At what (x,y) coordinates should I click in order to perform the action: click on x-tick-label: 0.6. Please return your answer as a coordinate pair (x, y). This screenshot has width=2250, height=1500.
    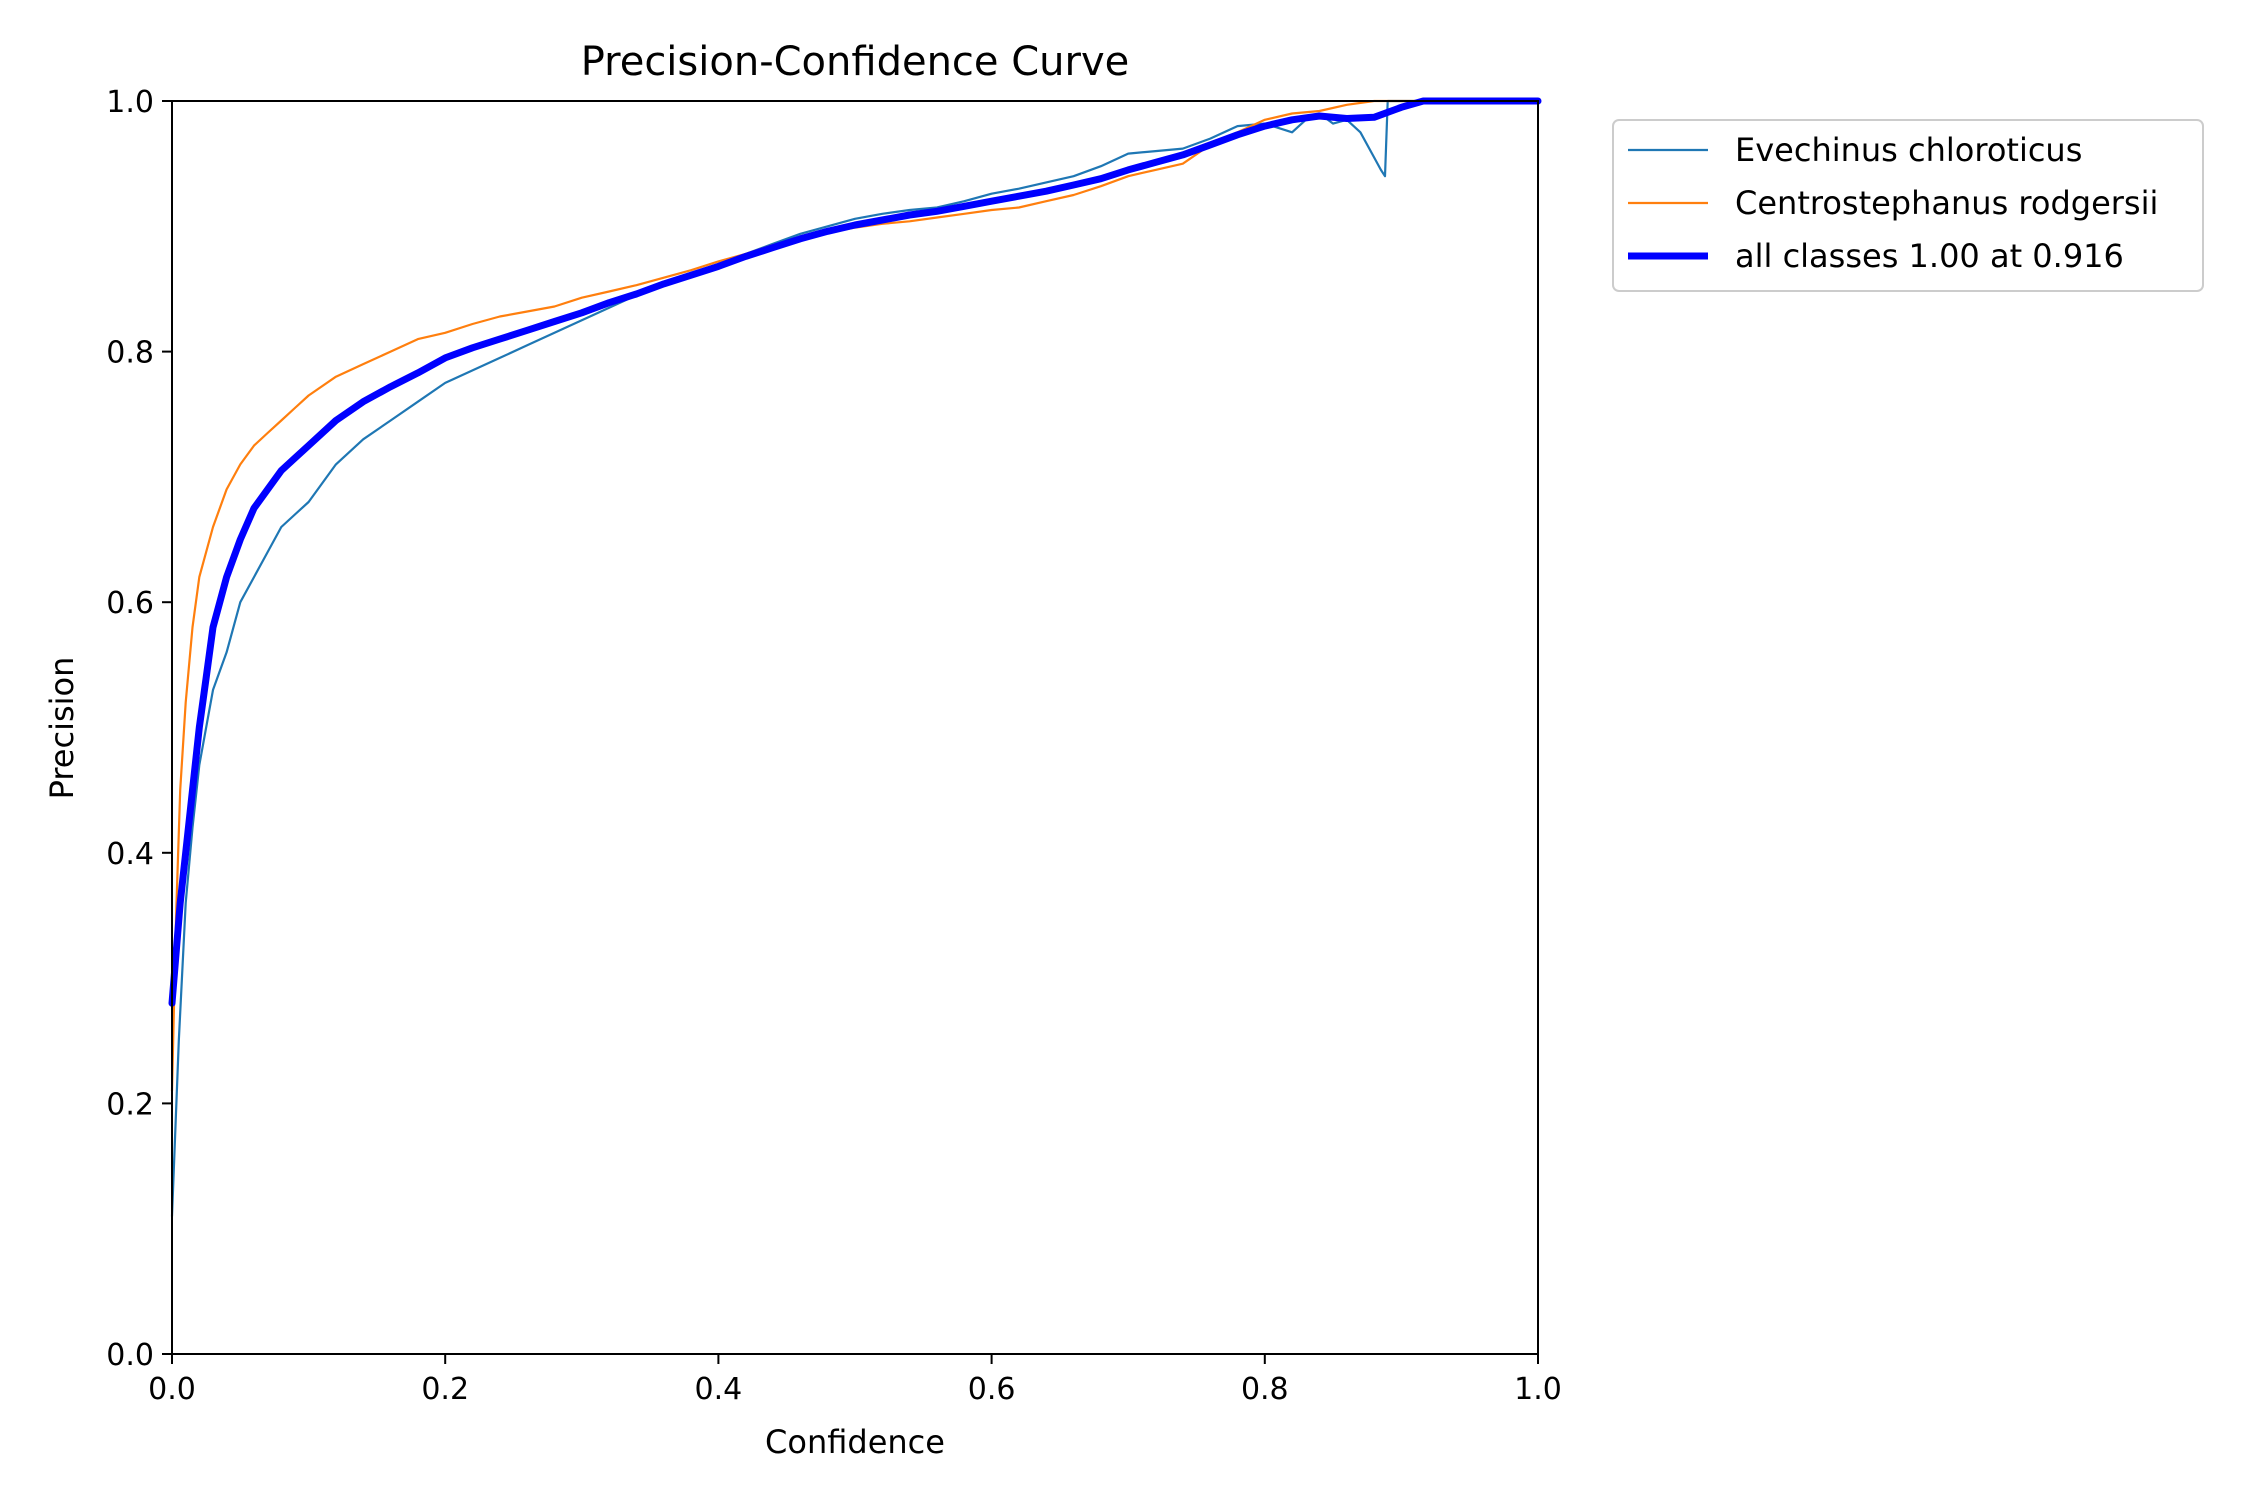
    Looking at the image, I should click on (992, 1389).